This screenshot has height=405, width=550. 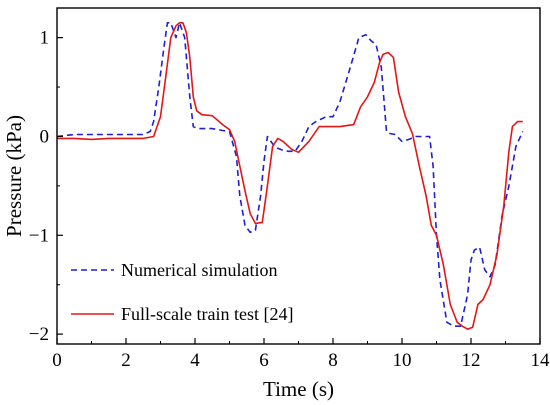 What do you see at coordinates (39, 334) in the screenshot?
I see `y-tick-label: −2` at bounding box center [39, 334].